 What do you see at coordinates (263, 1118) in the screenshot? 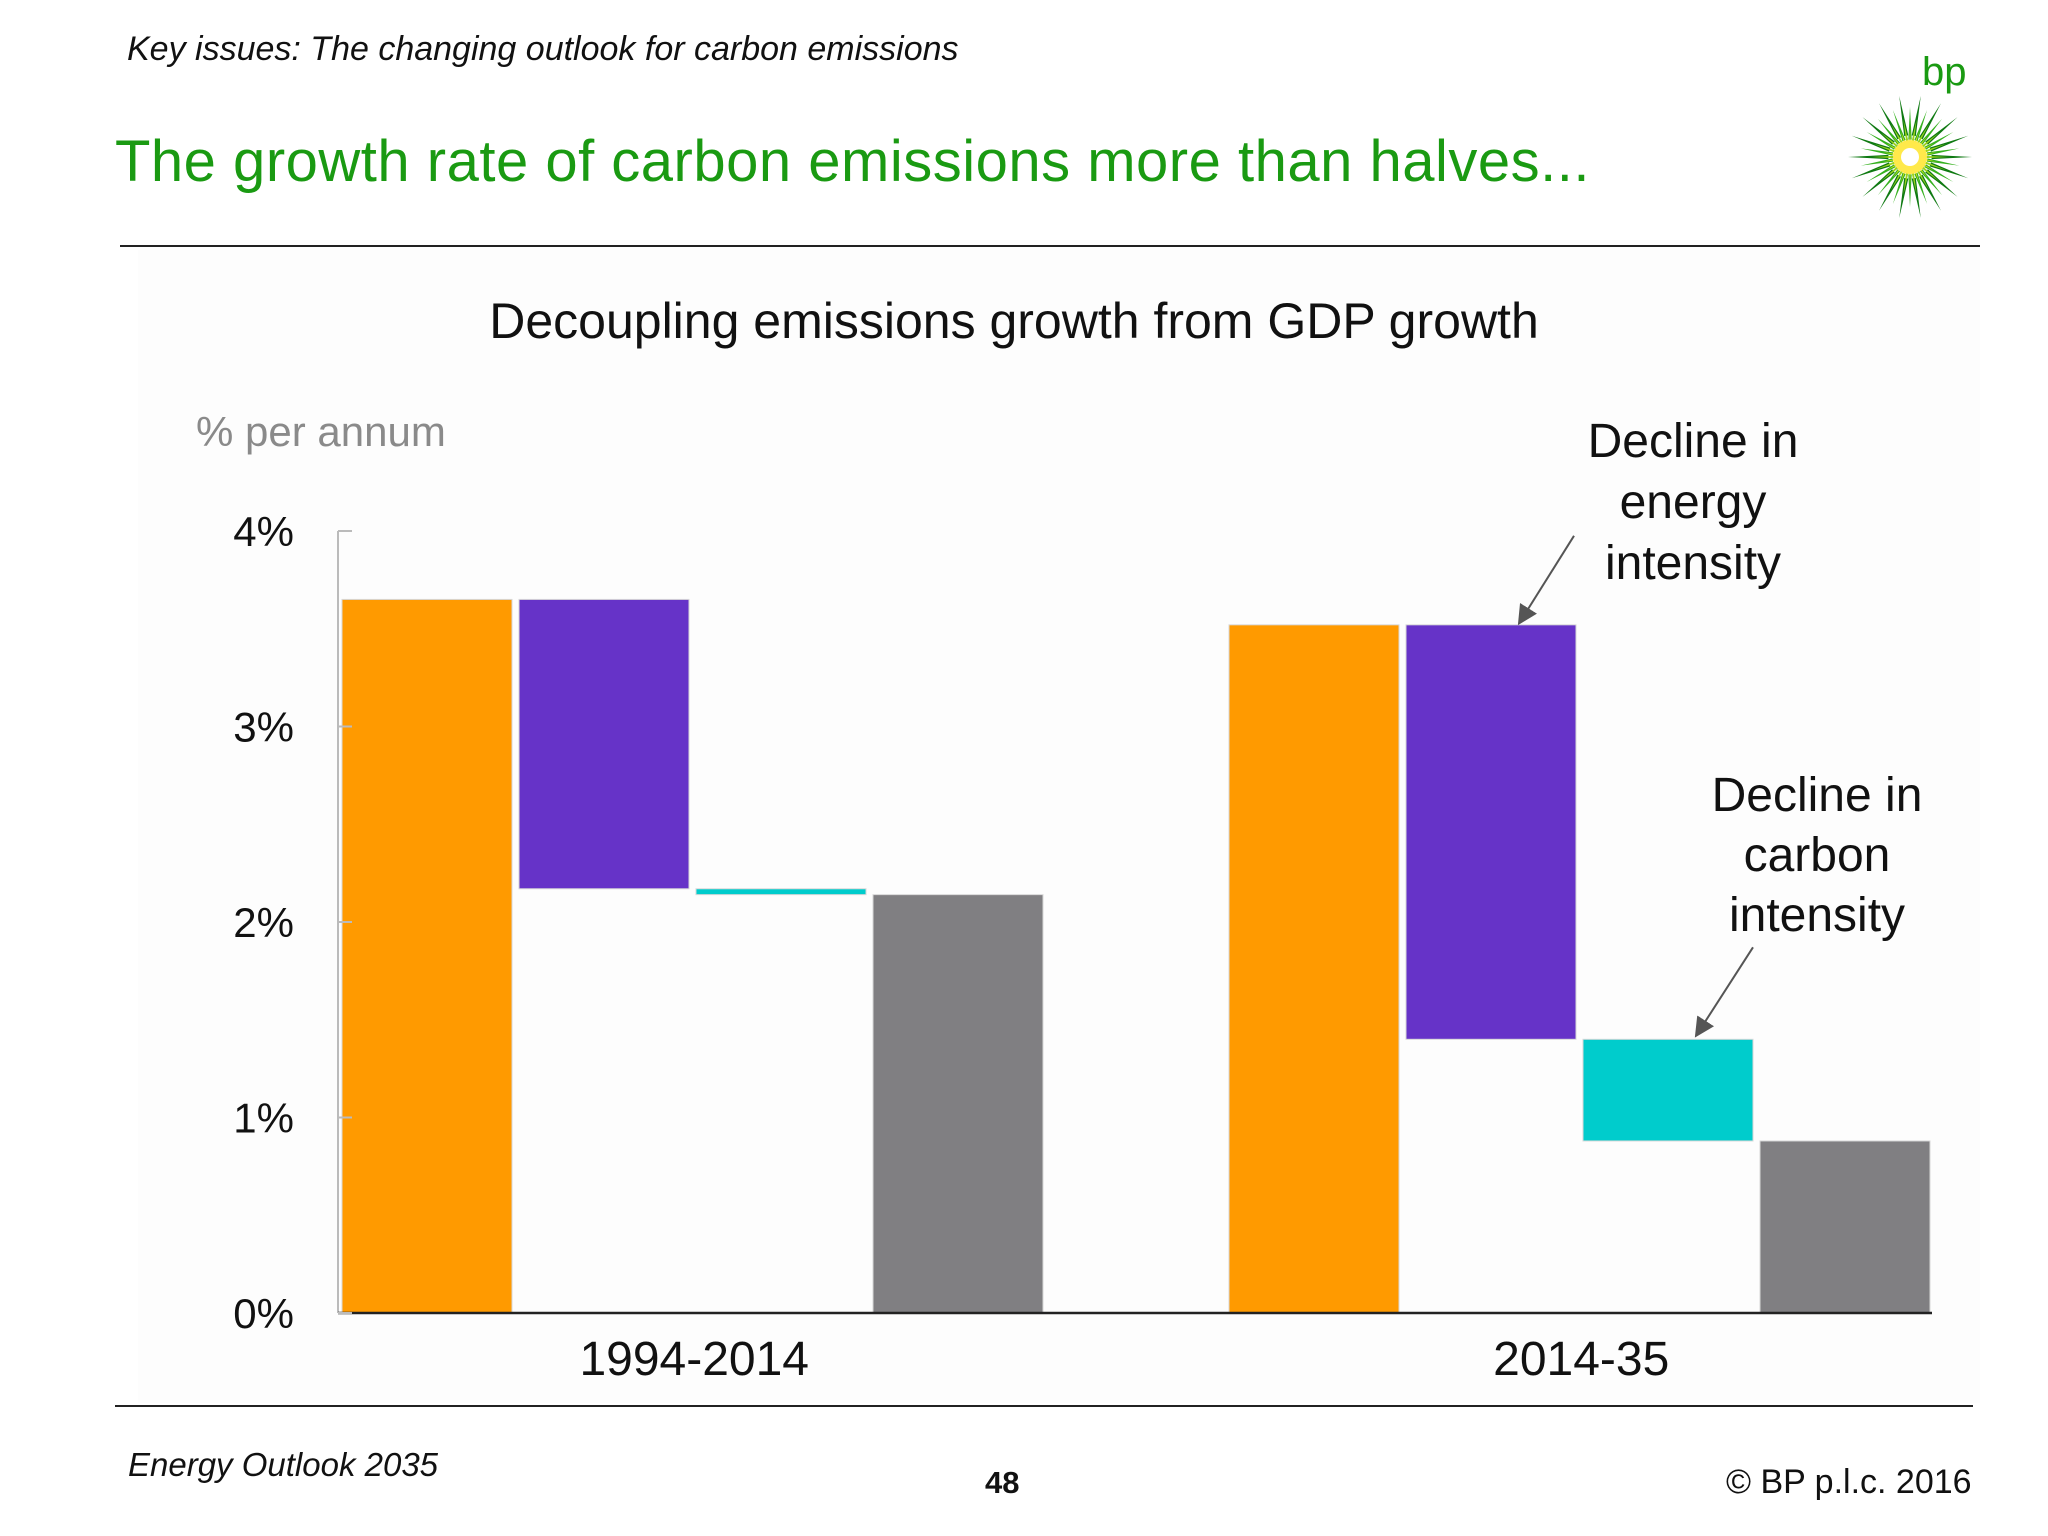
I see `y-tick-label: 1%` at bounding box center [263, 1118].